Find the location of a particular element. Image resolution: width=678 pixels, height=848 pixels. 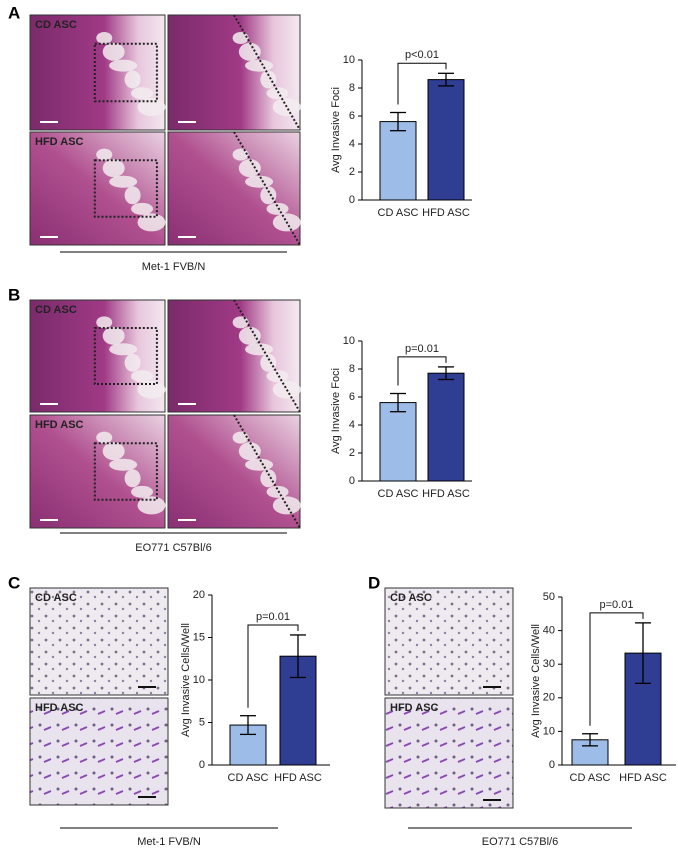

y-tick-label: 15 is located at coordinates (199, 637).